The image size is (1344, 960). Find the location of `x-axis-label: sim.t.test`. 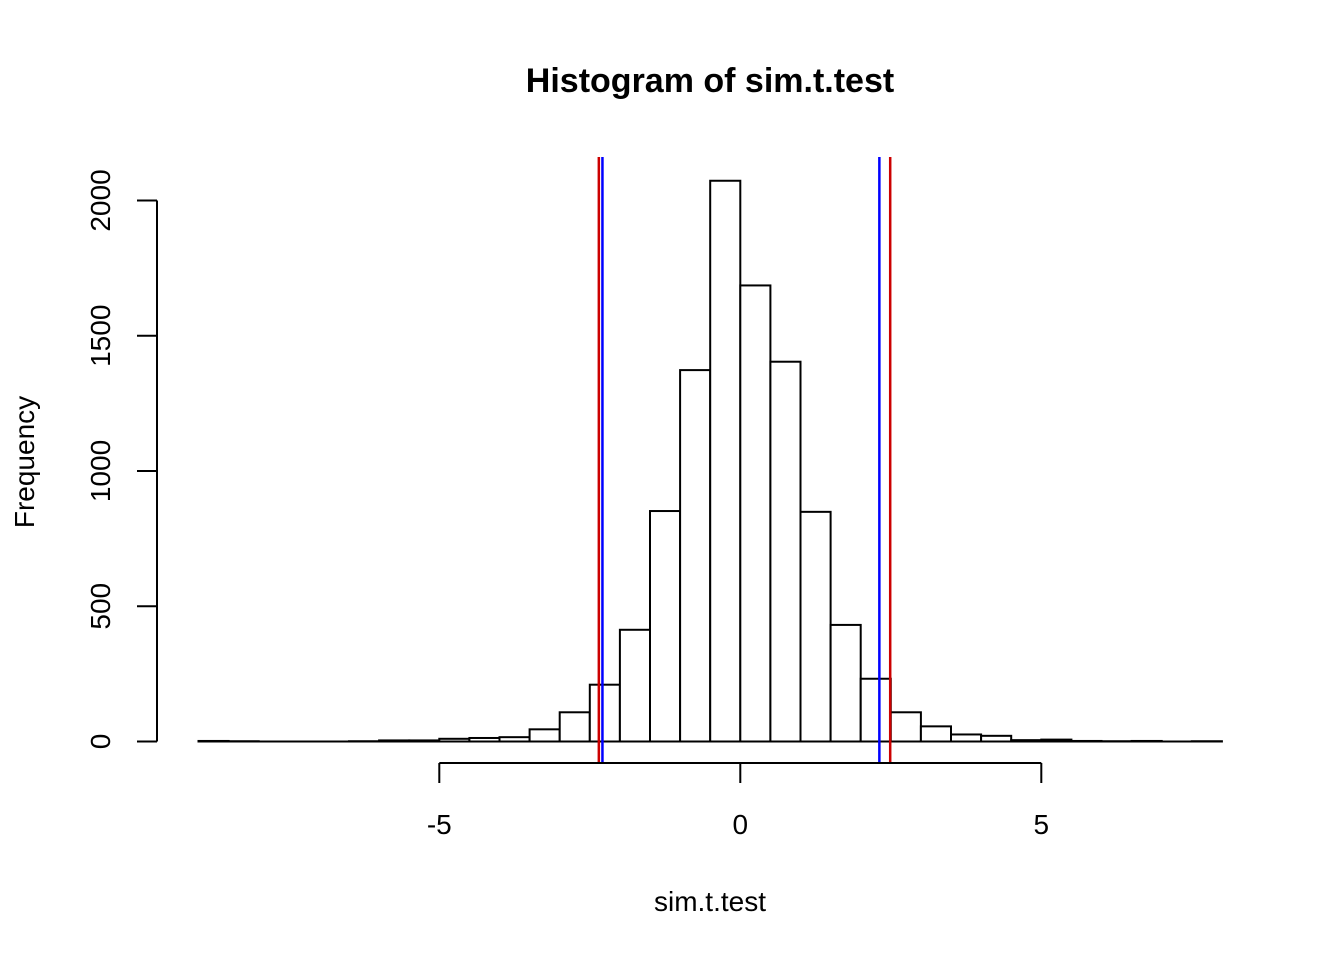

x-axis-label: sim.t.test is located at coordinates (710, 901).